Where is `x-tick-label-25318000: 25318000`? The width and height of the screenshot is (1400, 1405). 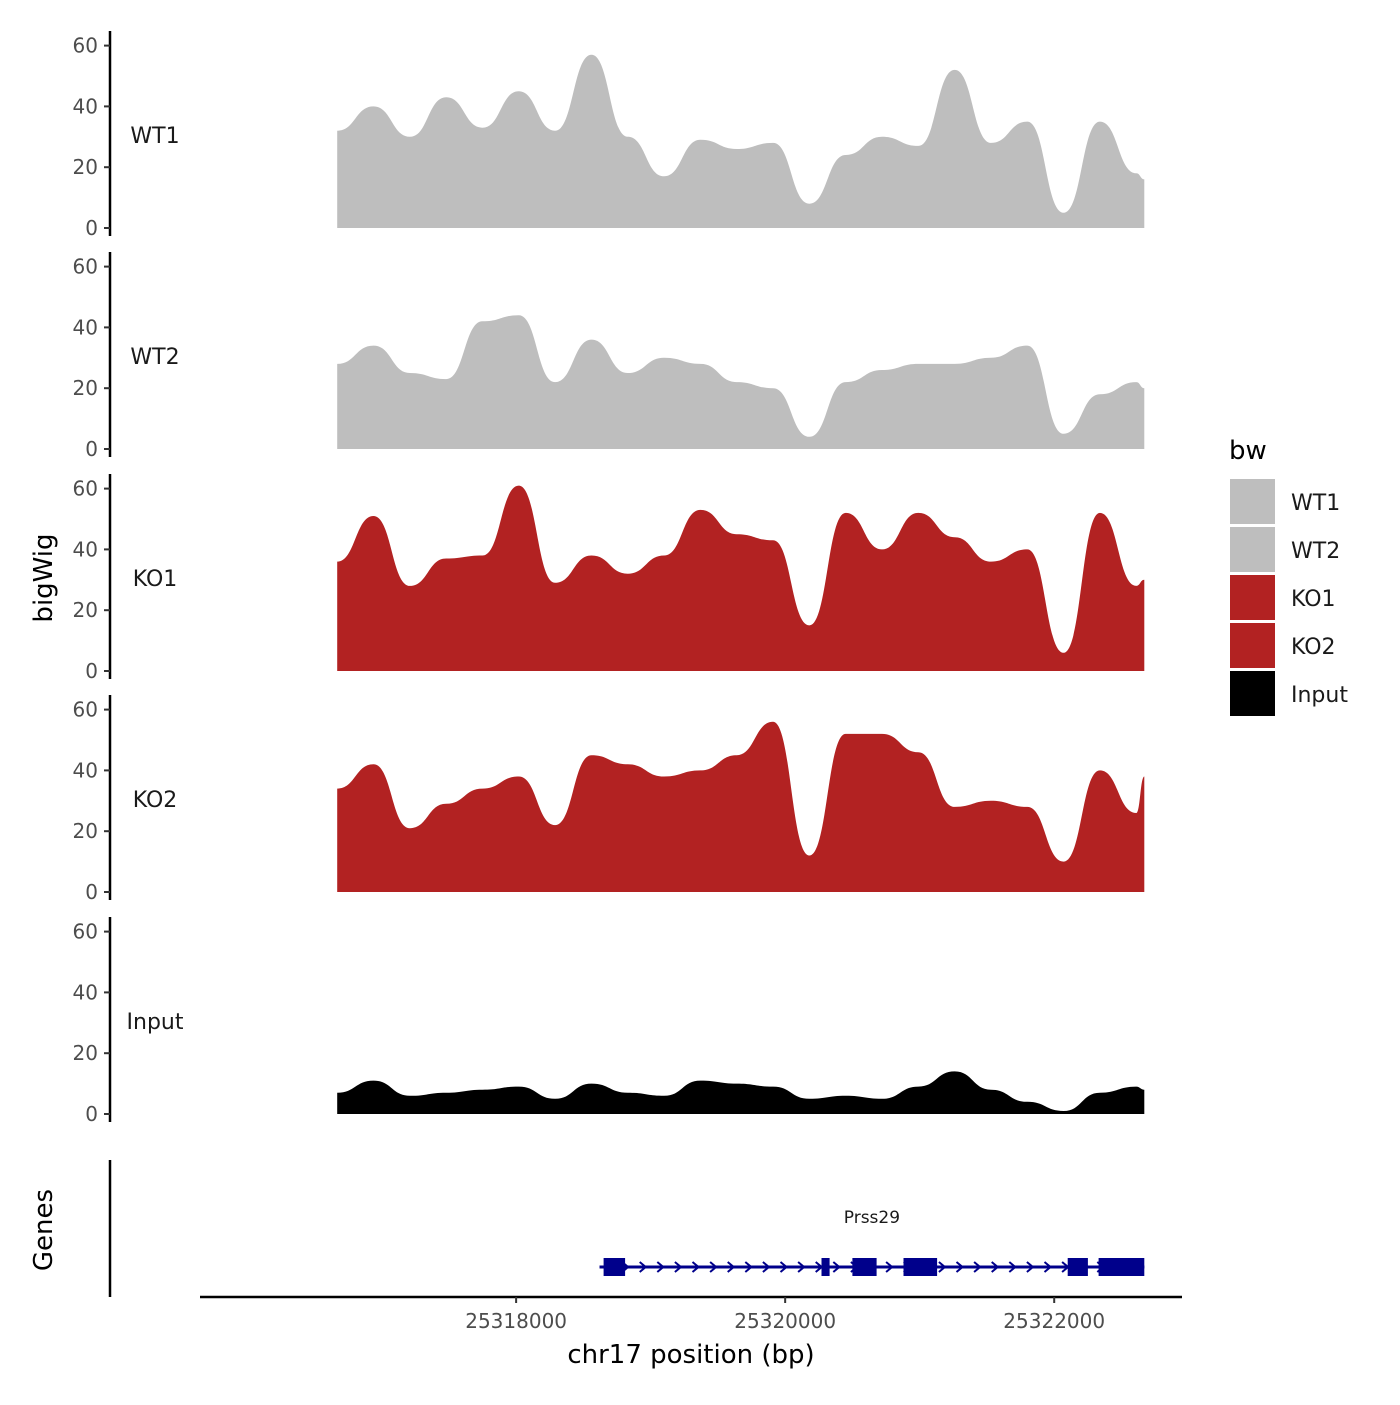 x-tick-label-25318000: 25318000 is located at coordinates (516, 1321).